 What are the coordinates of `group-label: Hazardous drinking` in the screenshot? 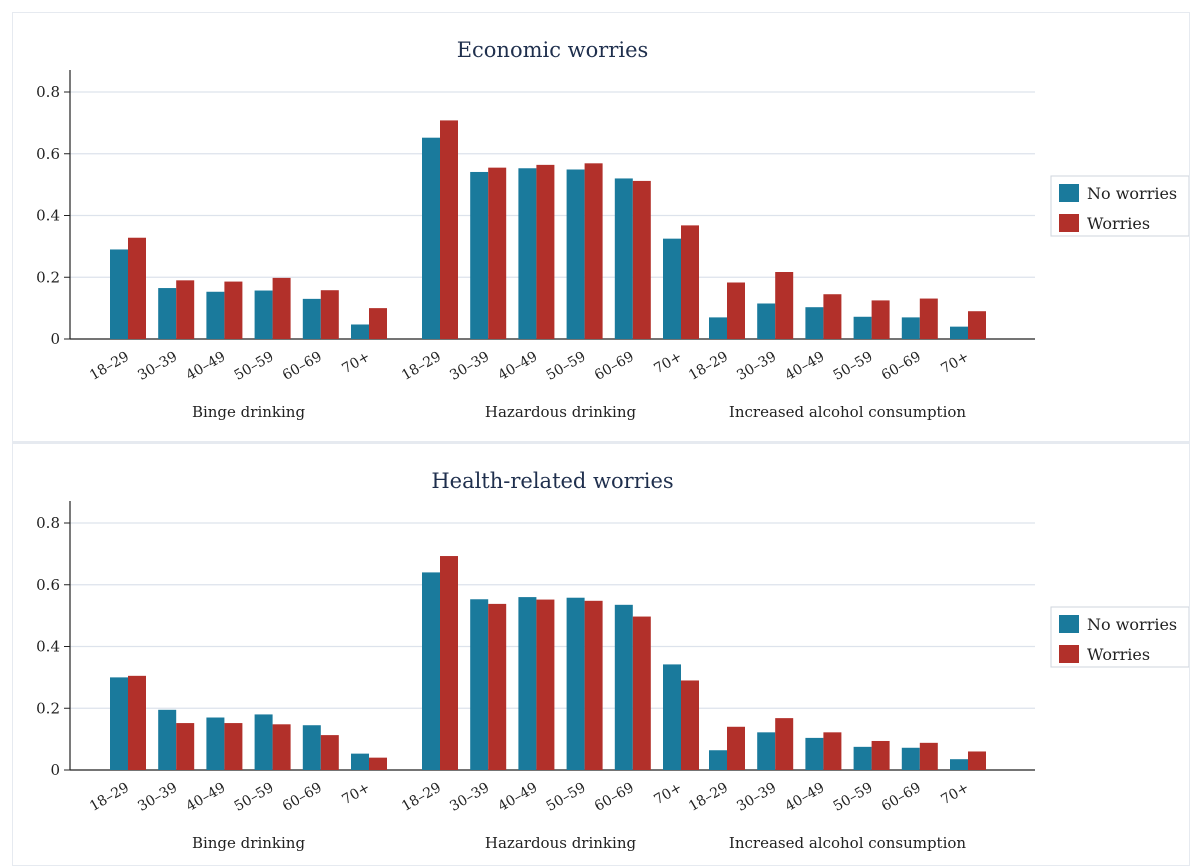 It's located at (561, 843).